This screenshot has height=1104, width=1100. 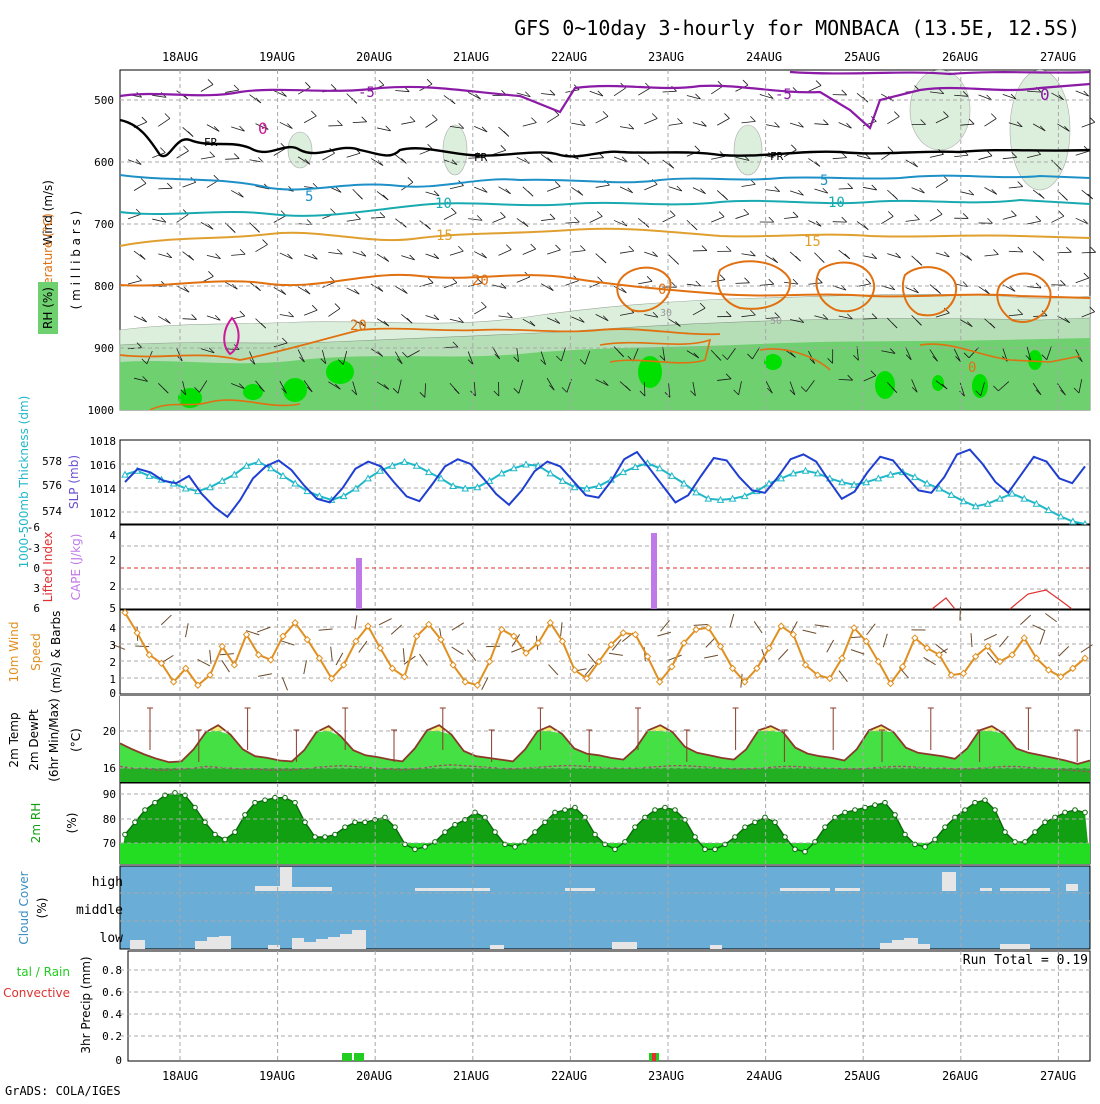 What do you see at coordinates (112, 970) in the screenshot?
I see `precip-tick: 0.8` at bounding box center [112, 970].